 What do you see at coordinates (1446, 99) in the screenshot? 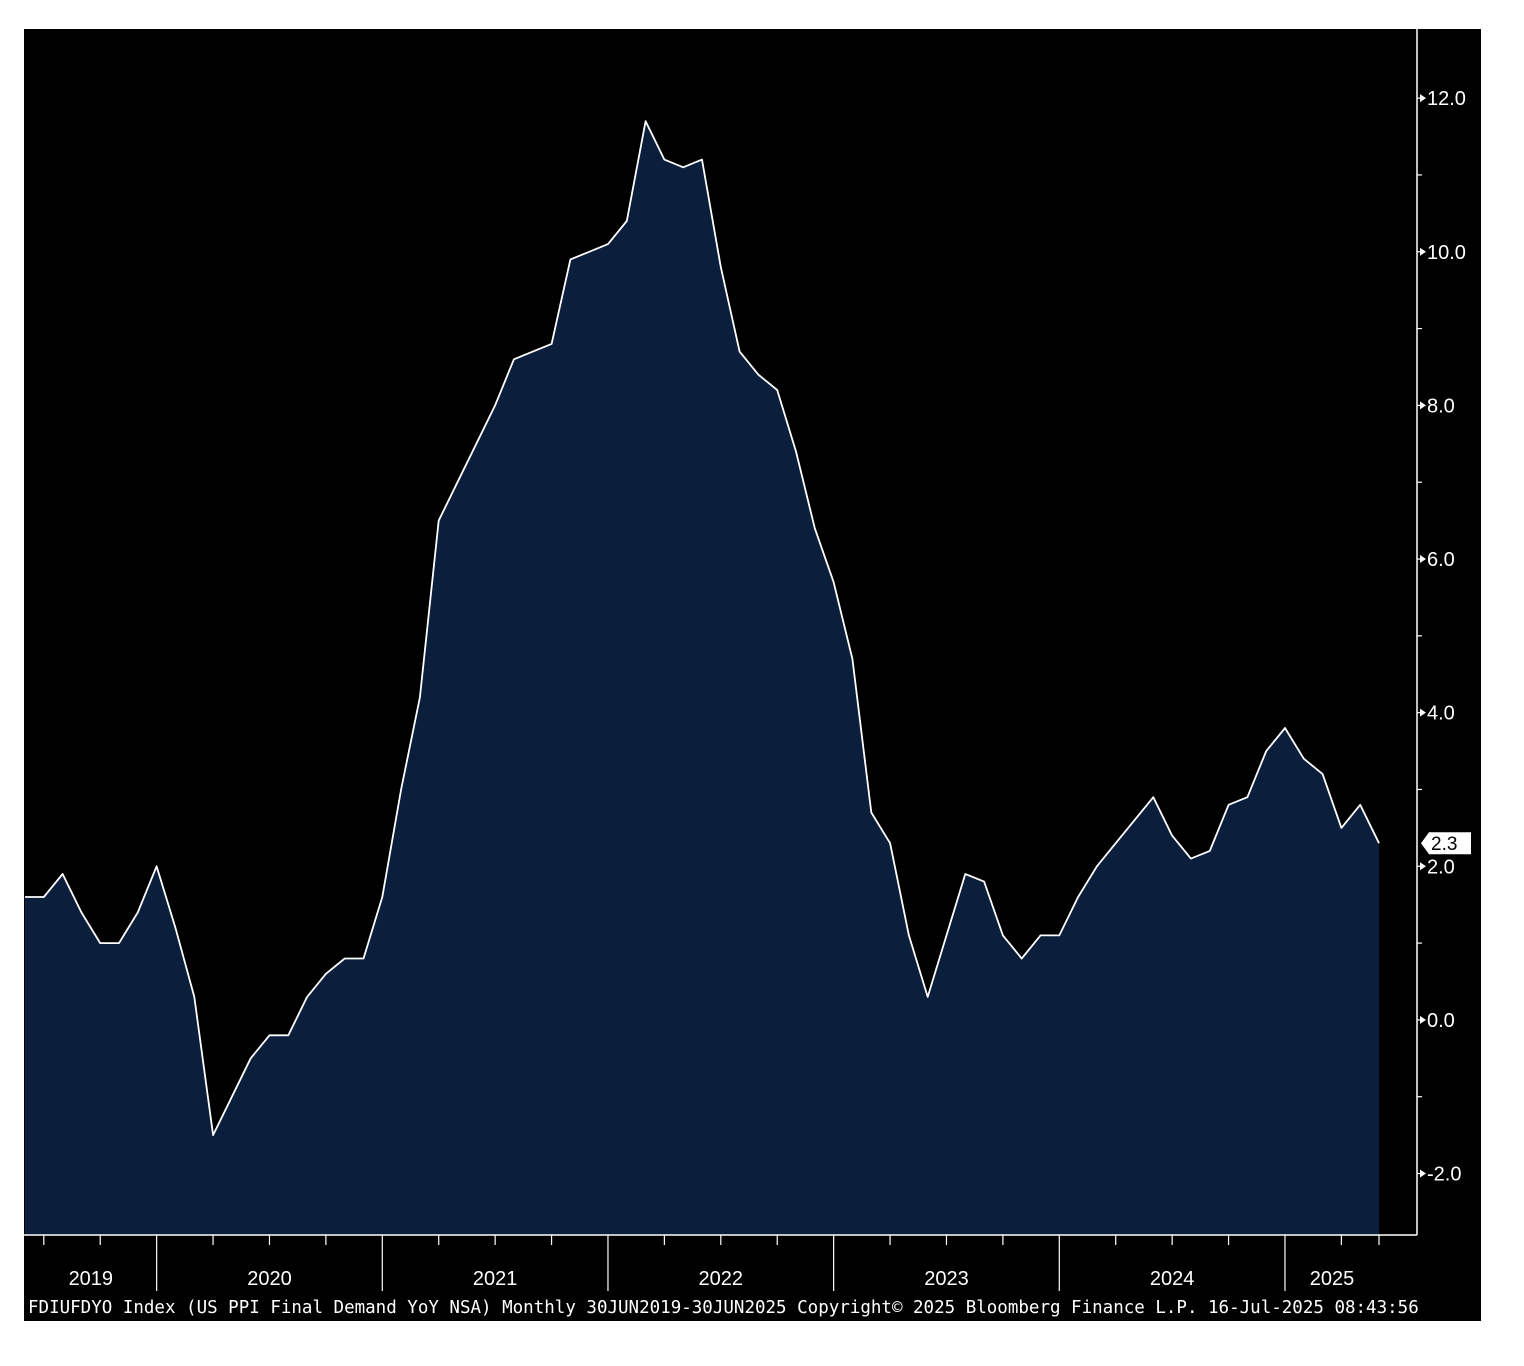
I see `y-tick-label: 12.0` at bounding box center [1446, 99].